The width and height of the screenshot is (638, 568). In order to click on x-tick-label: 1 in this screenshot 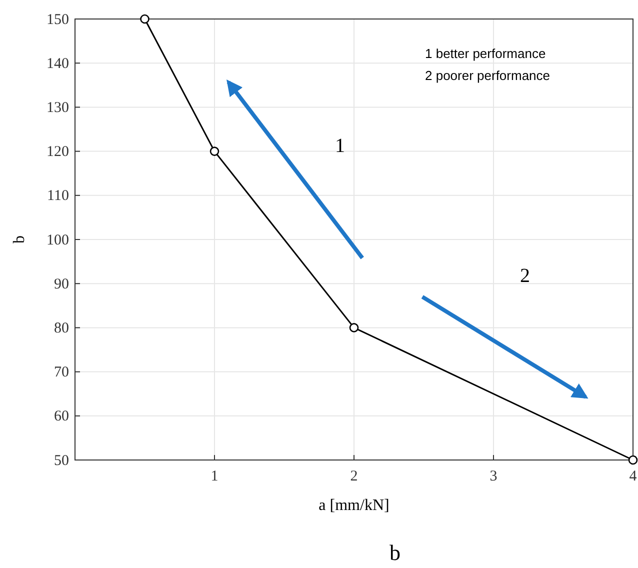, I will do `click(214, 476)`.